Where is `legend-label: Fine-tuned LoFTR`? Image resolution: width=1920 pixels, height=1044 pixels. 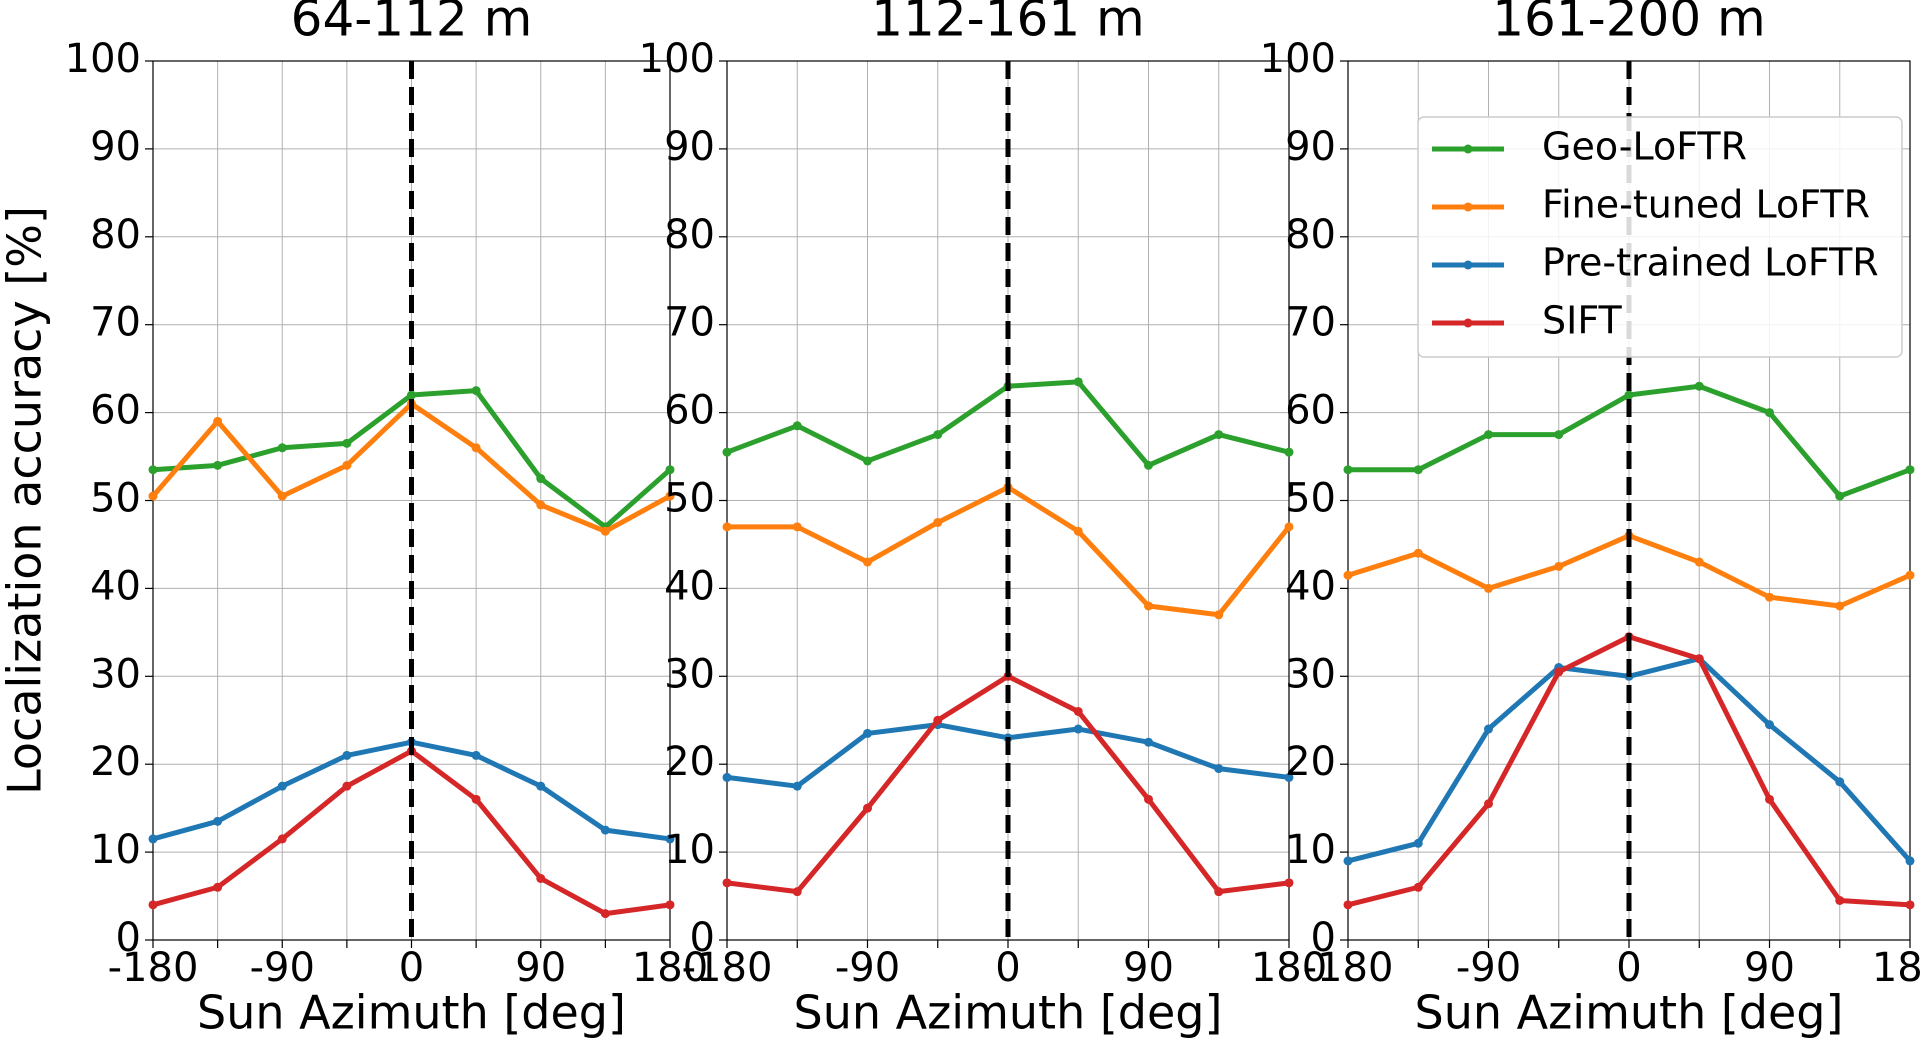 legend-label: Fine-tuned LoFTR is located at coordinates (1706, 205).